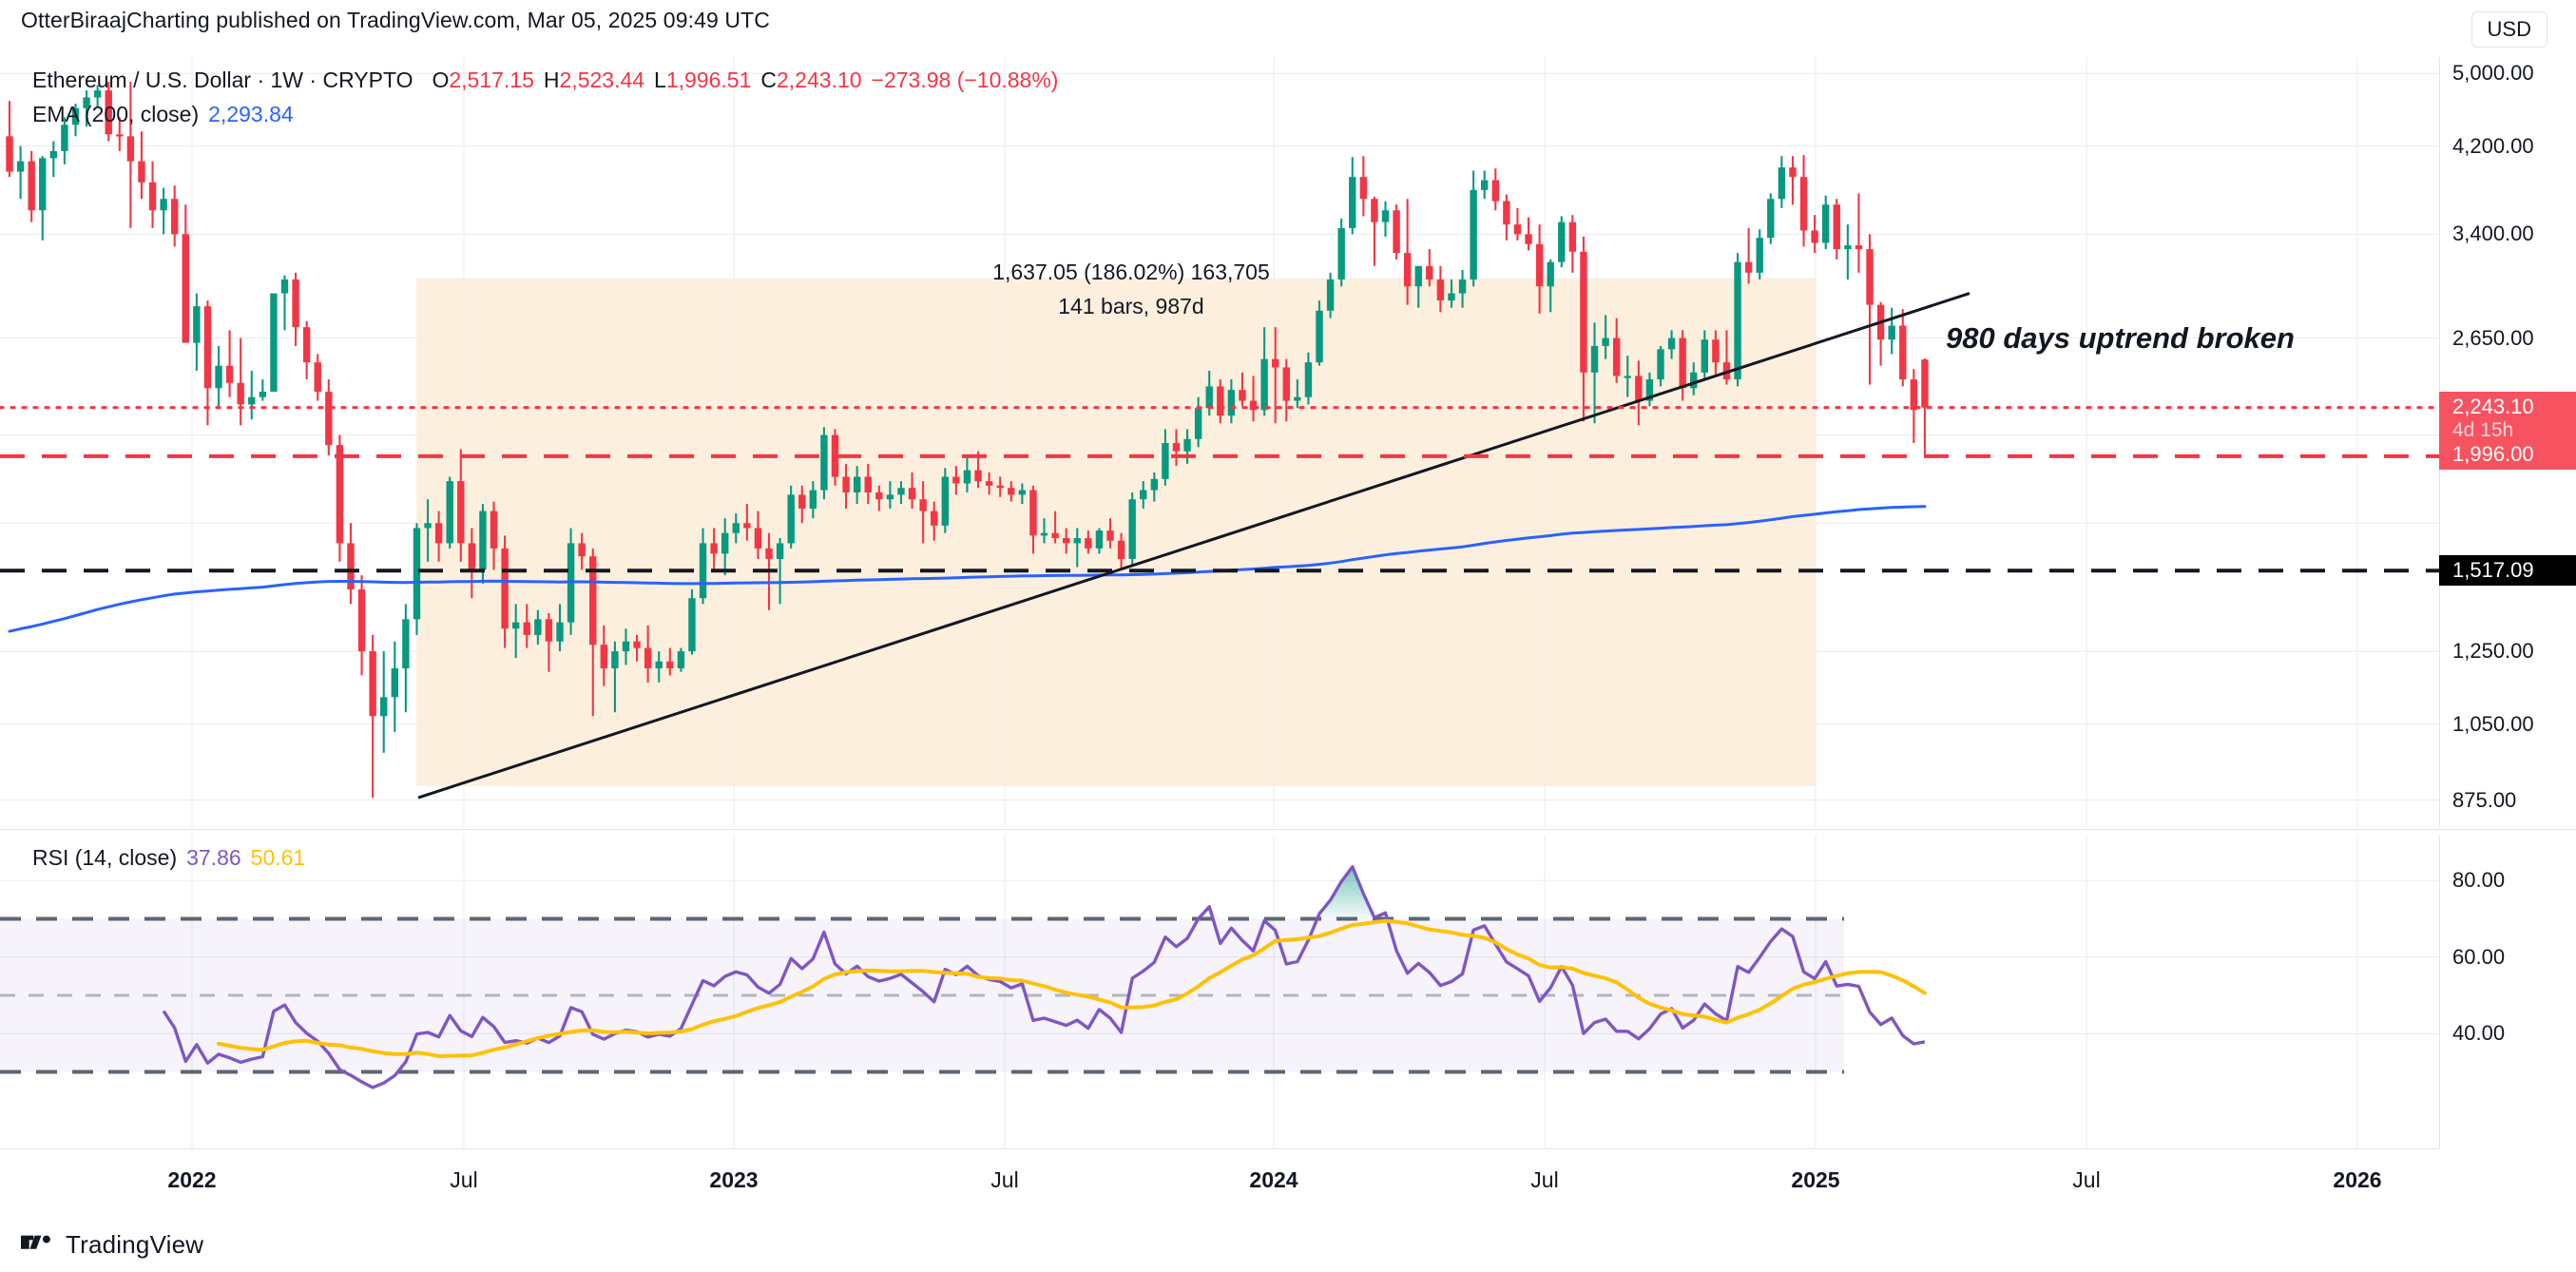  What do you see at coordinates (1131, 306) in the screenshot?
I see `measure-line-2: 141 bars, 987d` at bounding box center [1131, 306].